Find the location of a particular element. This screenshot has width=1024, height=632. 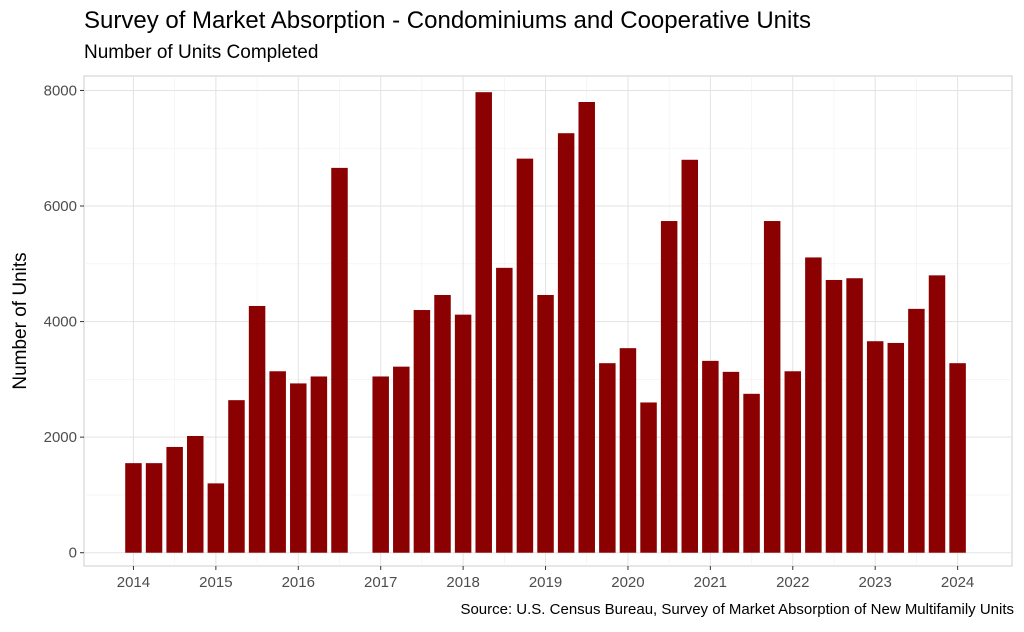

y-tick-label: 2000 is located at coordinates (60, 437).